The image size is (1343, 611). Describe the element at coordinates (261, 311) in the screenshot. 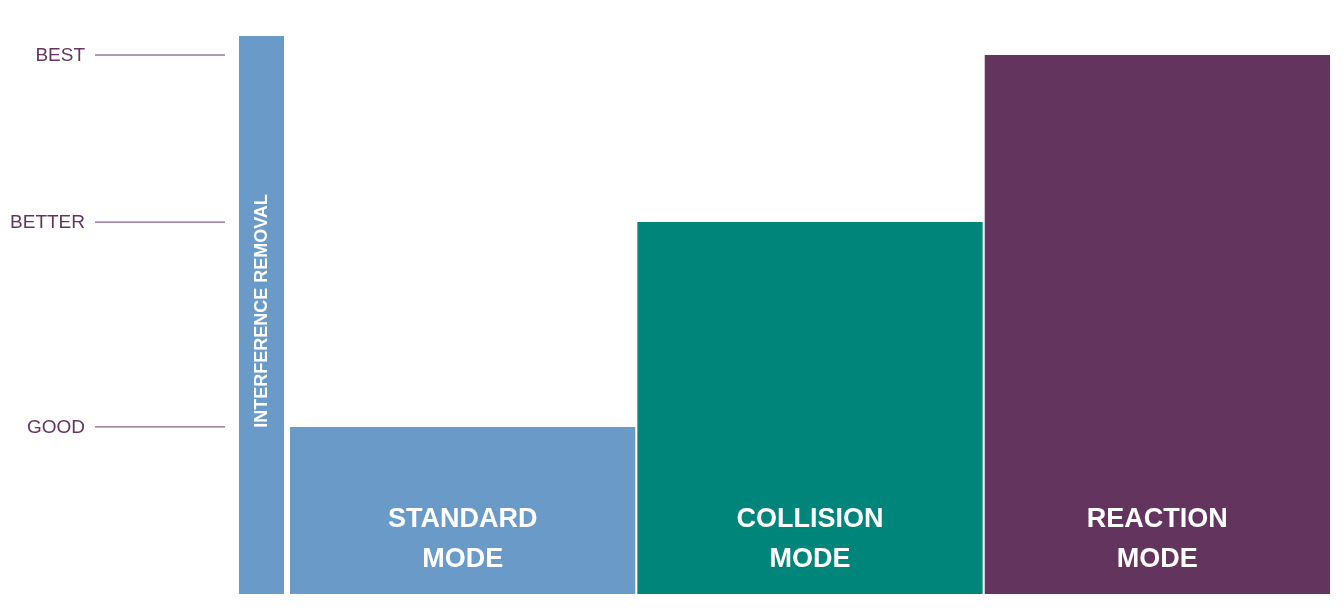

I see `y-axis-title: INTERFERENCE REMOVAL` at that location.